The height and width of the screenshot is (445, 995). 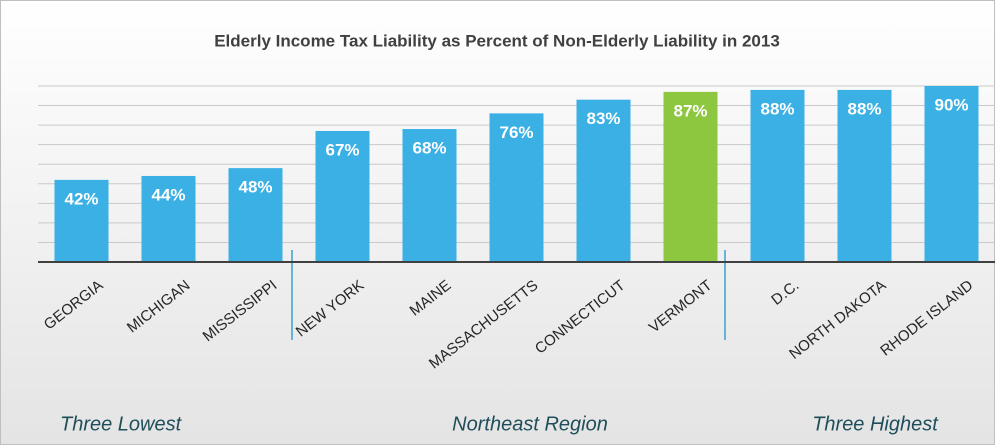 What do you see at coordinates (255, 187) in the screenshot?
I see `data-label: 48%` at bounding box center [255, 187].